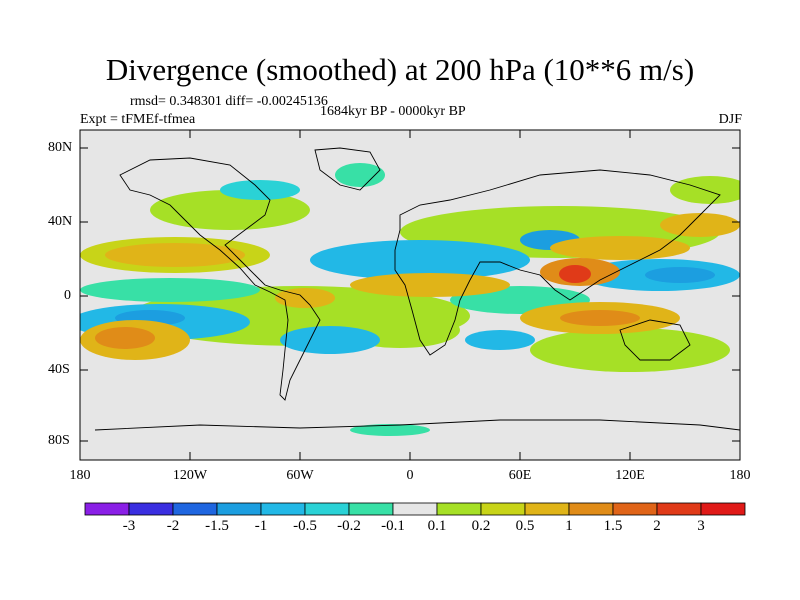 The height and width of the screenshot is (600, 800). I want to click on lon-tick-180e: 180, so click(740, 475).